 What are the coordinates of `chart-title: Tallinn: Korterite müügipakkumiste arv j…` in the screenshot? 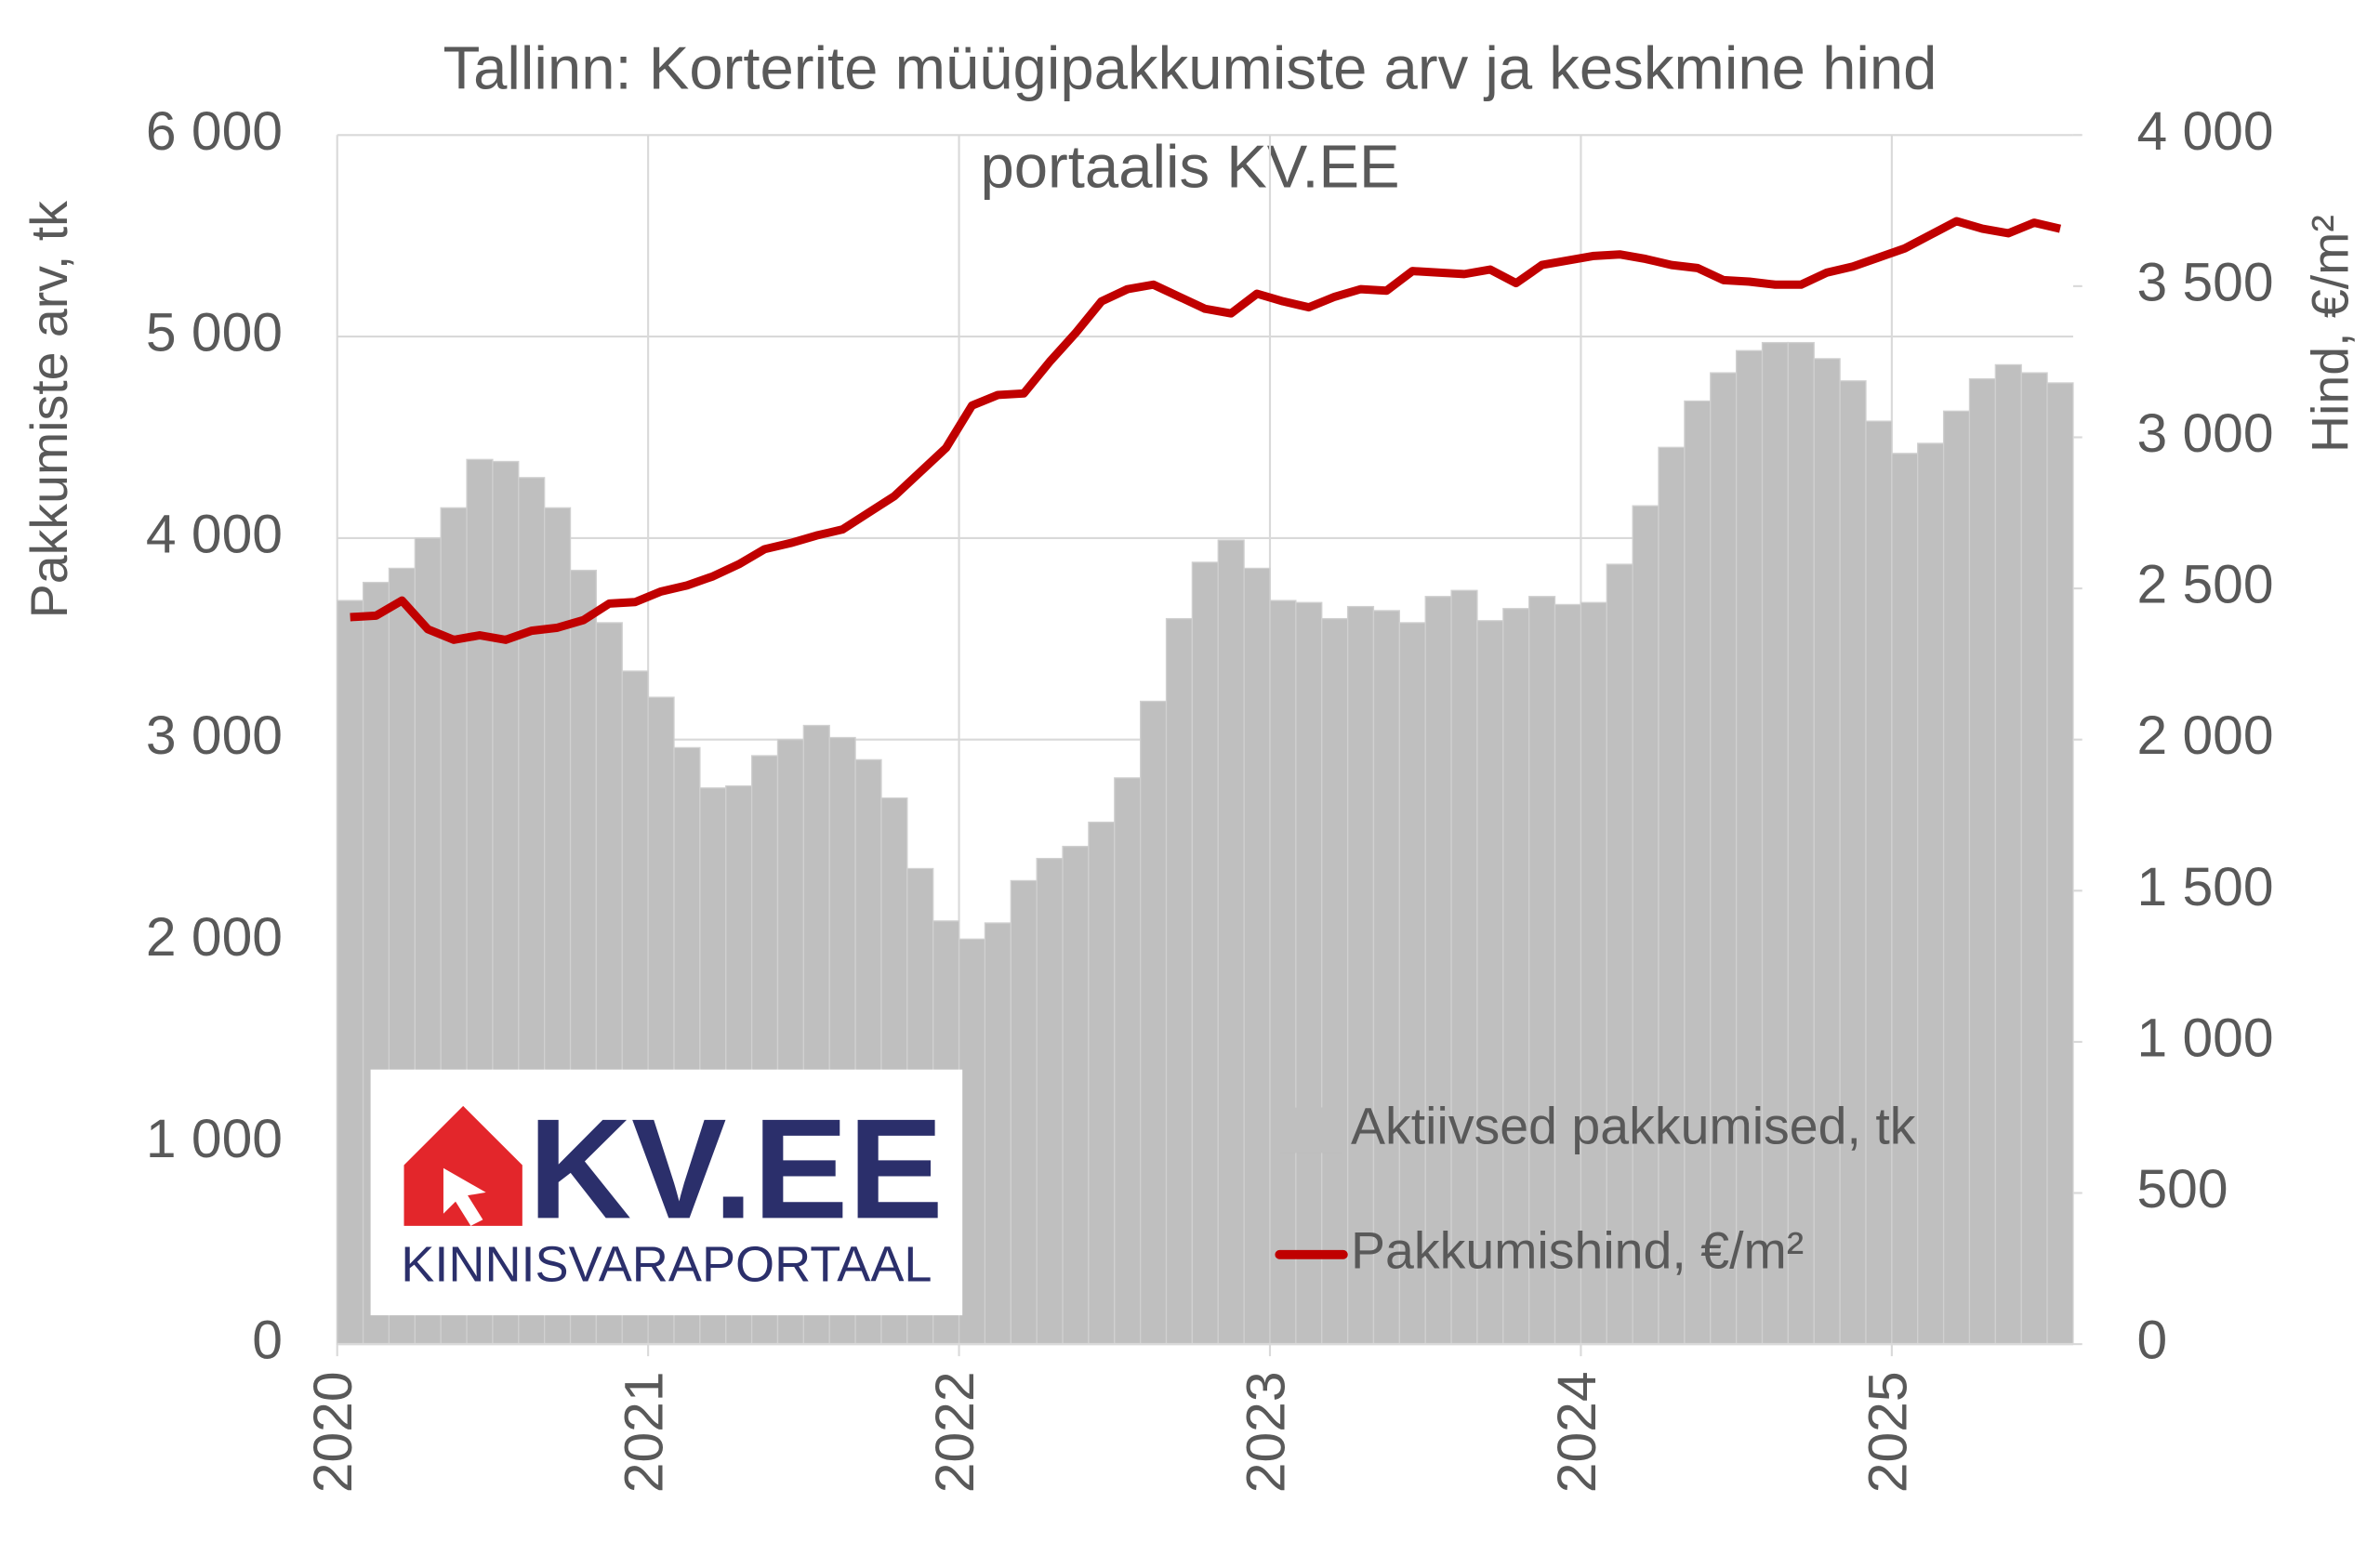 It's located at (1190, 68).